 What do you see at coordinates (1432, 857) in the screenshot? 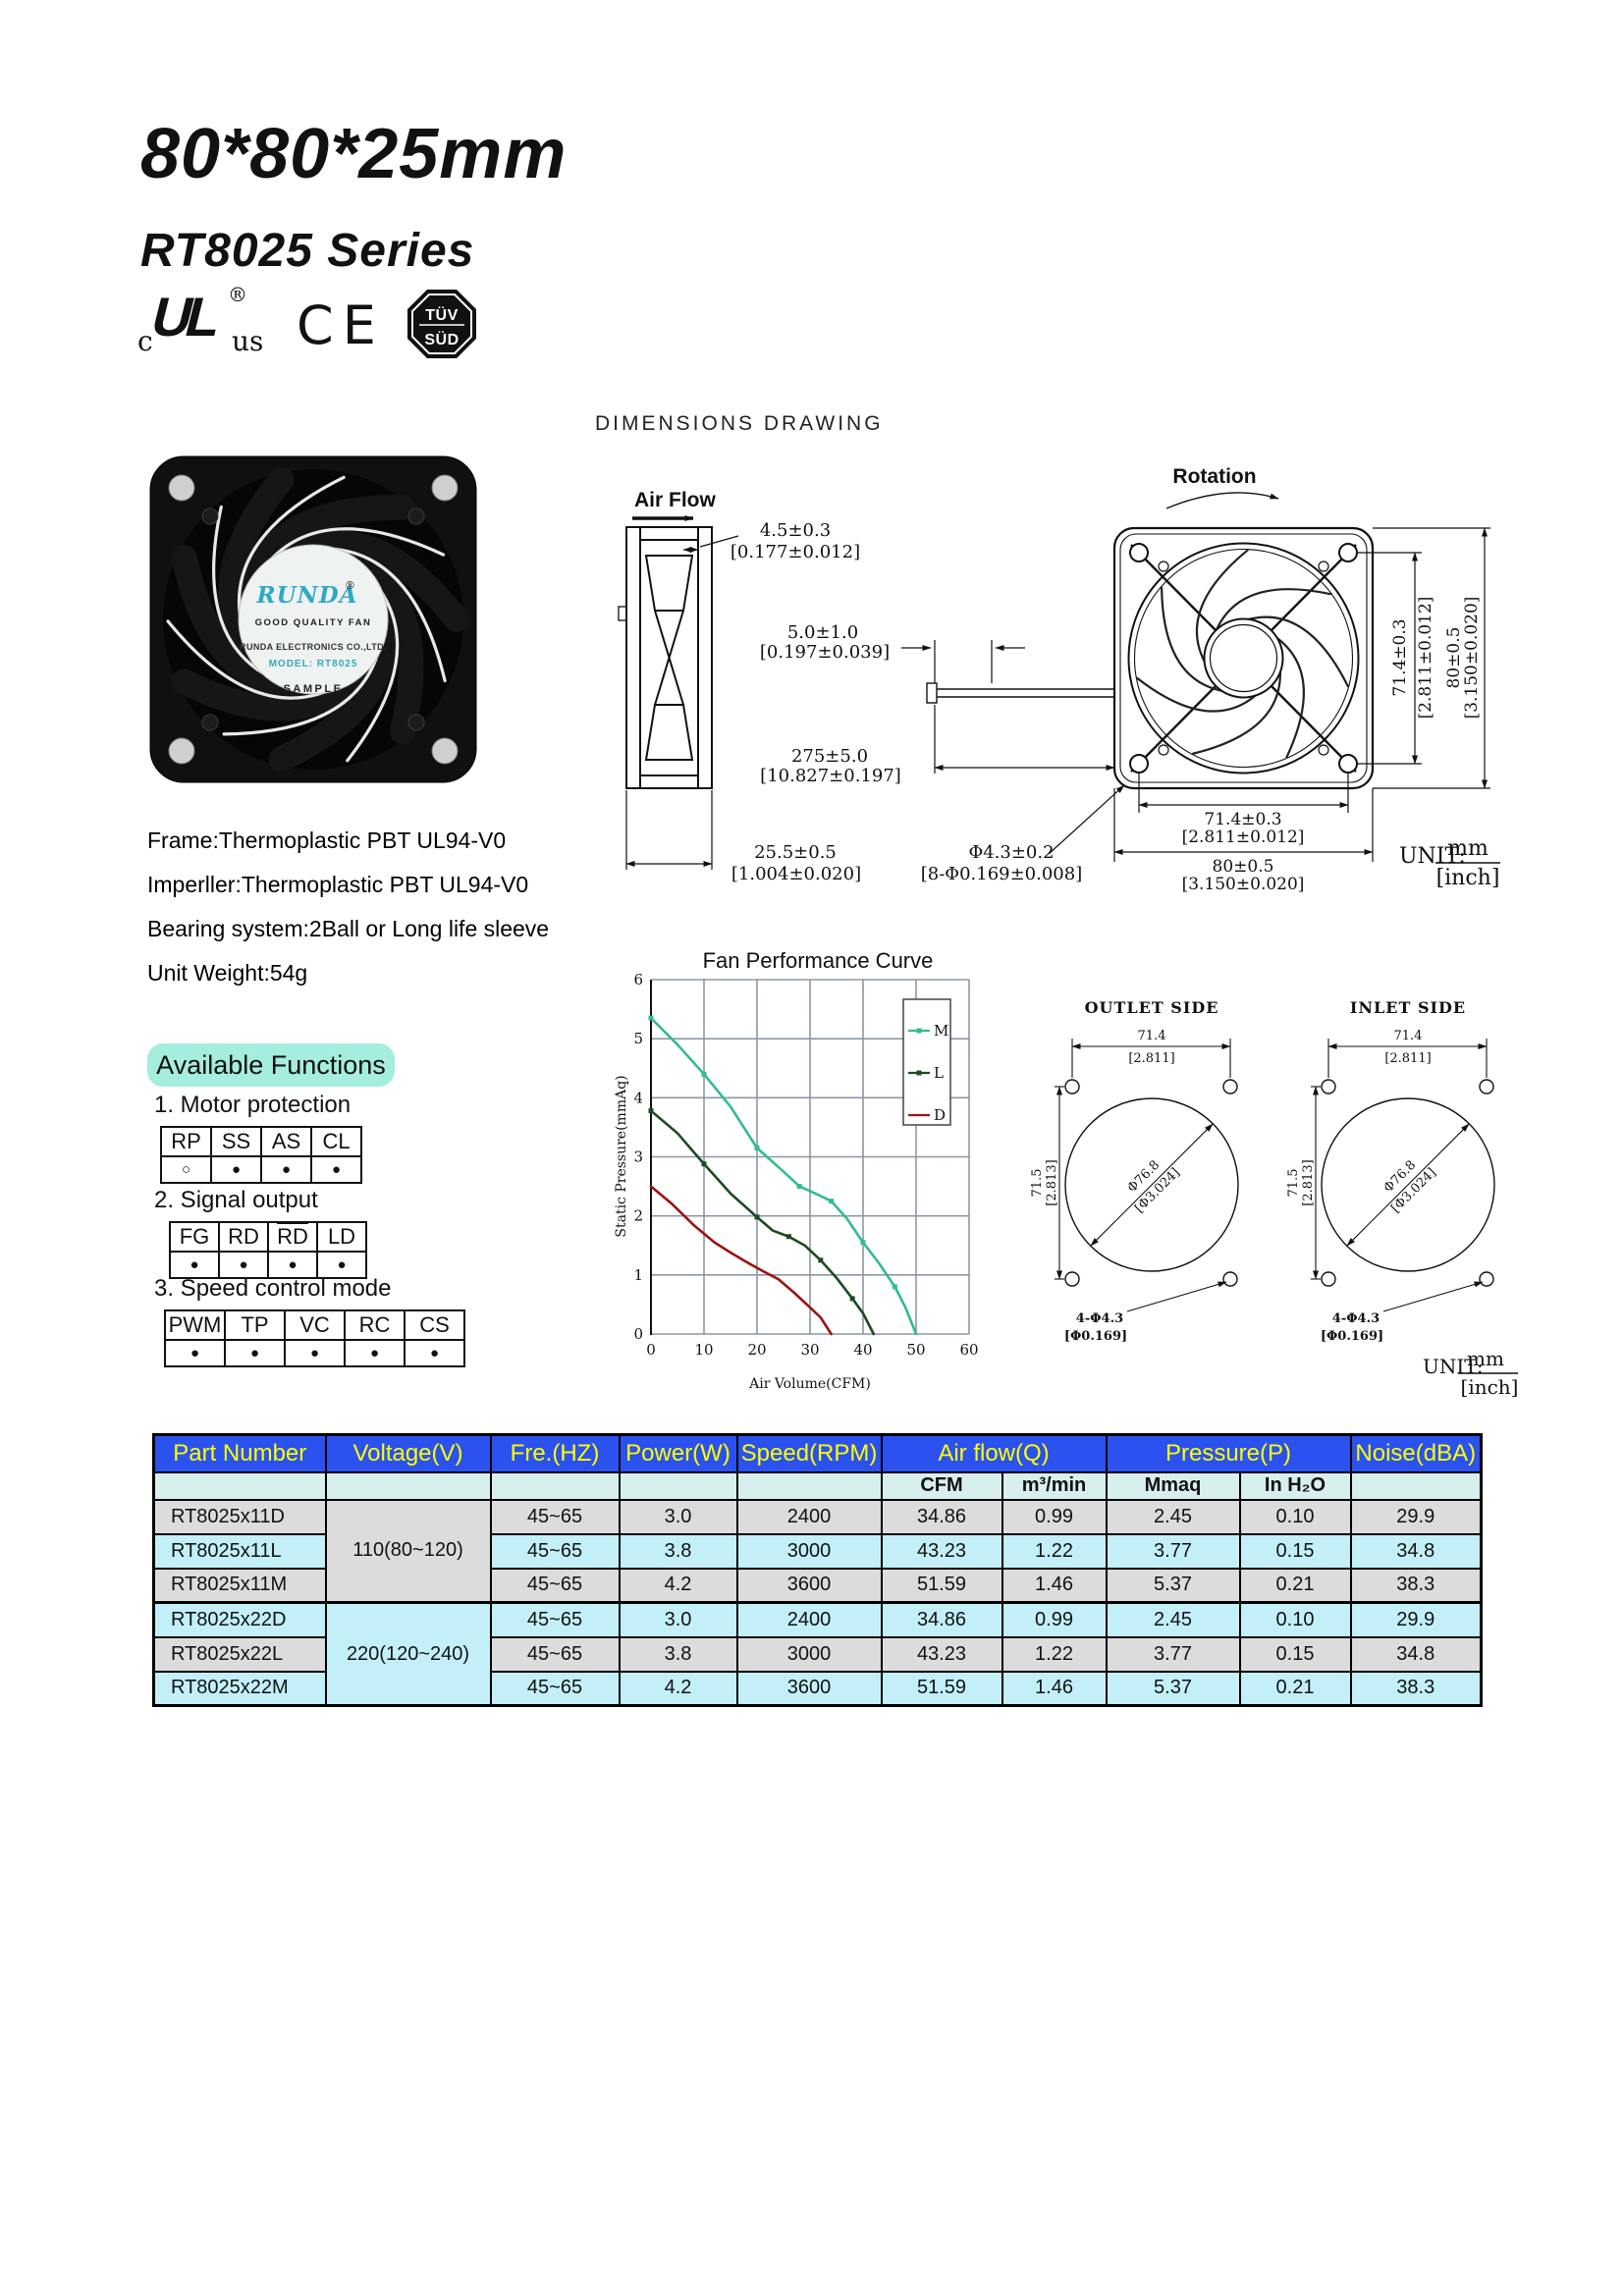
I see `svg-text: UNIT:` at bounding box center [1432, 857].